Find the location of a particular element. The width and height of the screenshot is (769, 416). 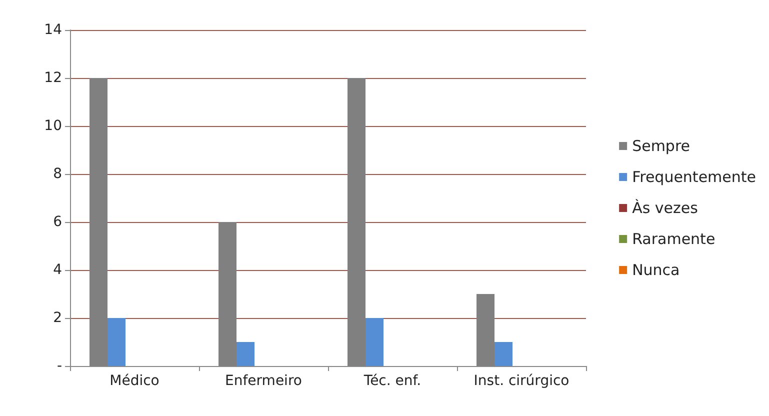

y-tick-label: 2 is located at coordinates (57, 318).